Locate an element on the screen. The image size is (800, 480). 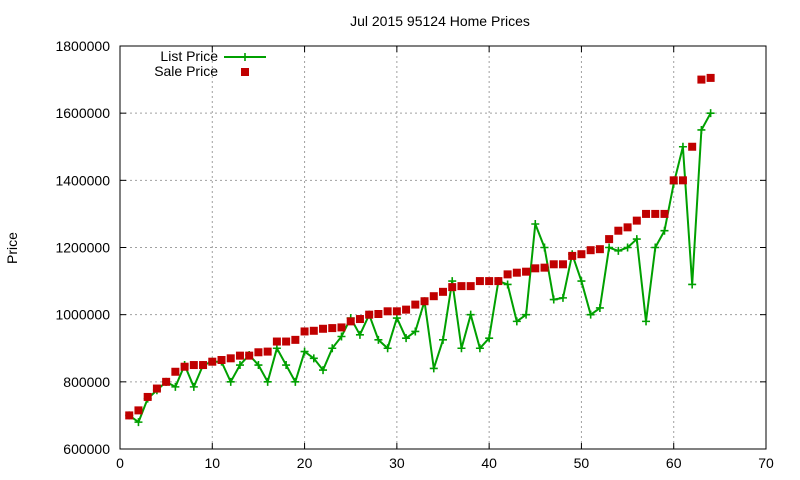
x-tick-label: 0 is located at coordinates (120, 463).